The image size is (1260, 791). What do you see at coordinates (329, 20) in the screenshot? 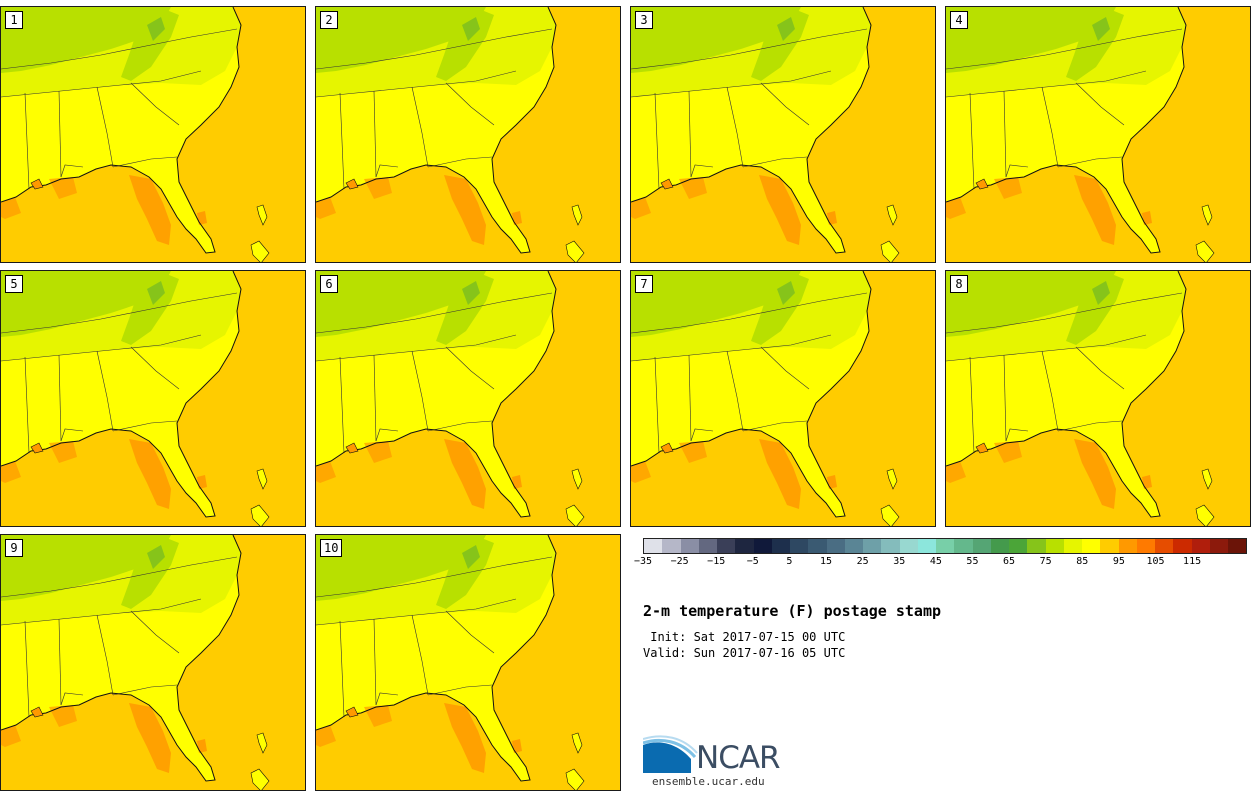
I see `member-label: 2` at bounding box center [329, 20].